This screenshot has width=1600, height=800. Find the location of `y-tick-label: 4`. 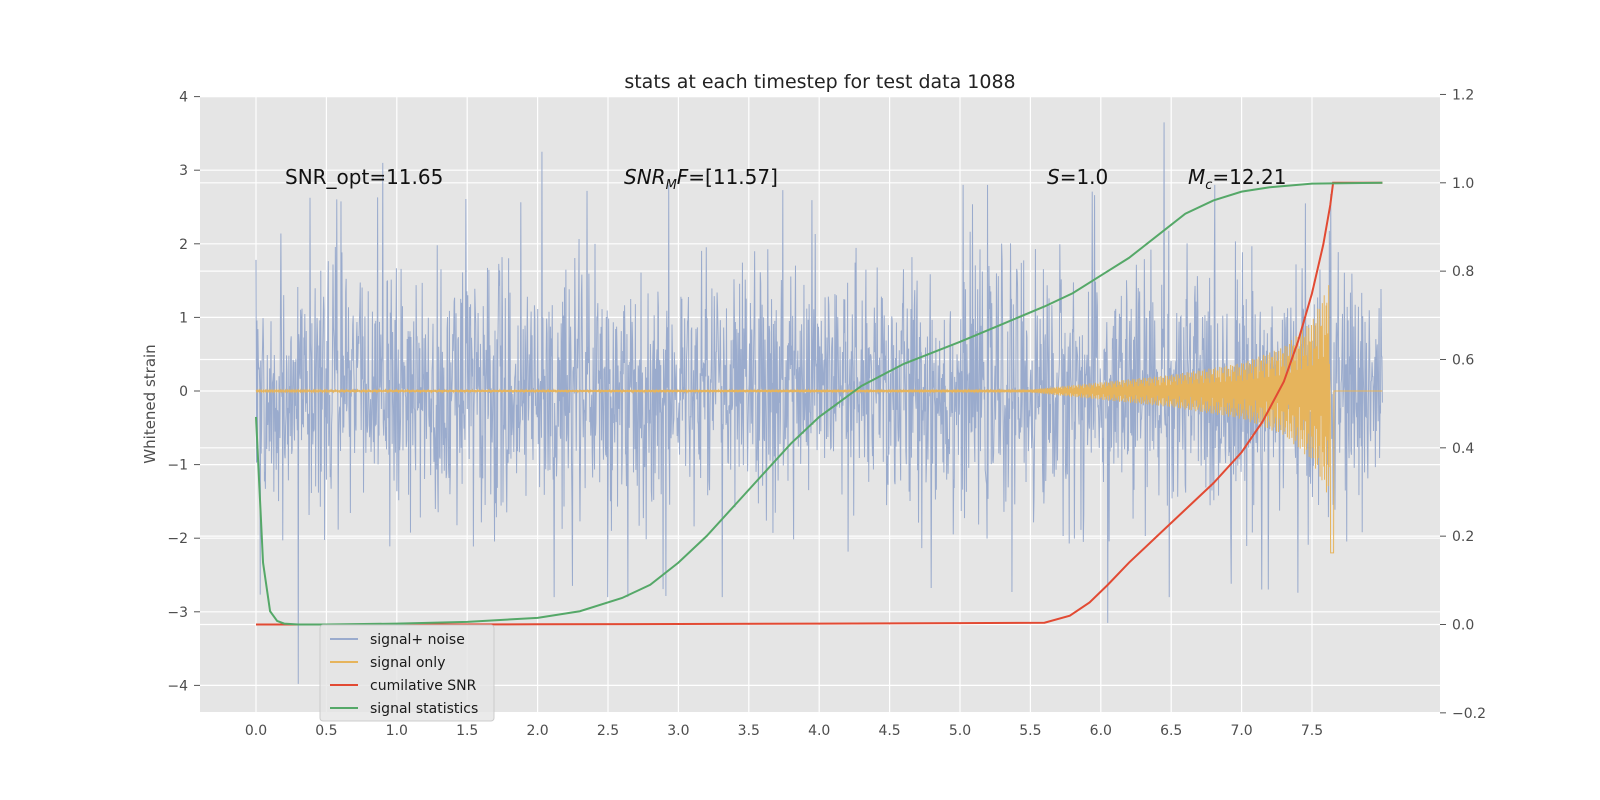

y-tick-label: 4 is located at coordinates (183, 98).